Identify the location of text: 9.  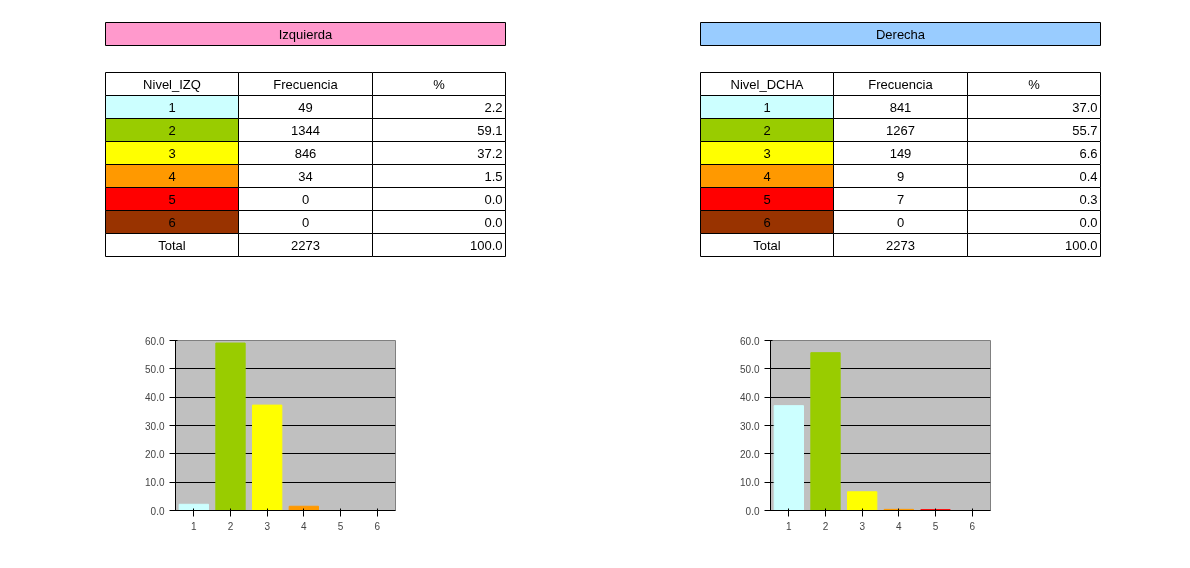
(900, 176).